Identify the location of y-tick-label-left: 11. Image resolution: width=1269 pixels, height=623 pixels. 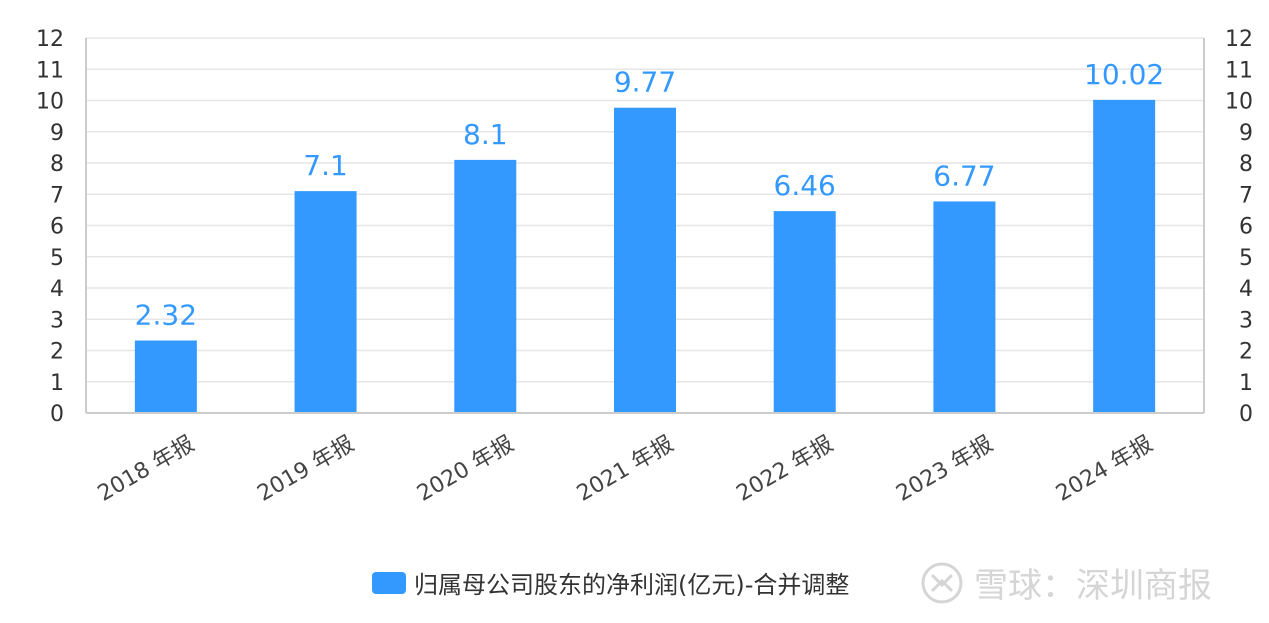
(50, 70).